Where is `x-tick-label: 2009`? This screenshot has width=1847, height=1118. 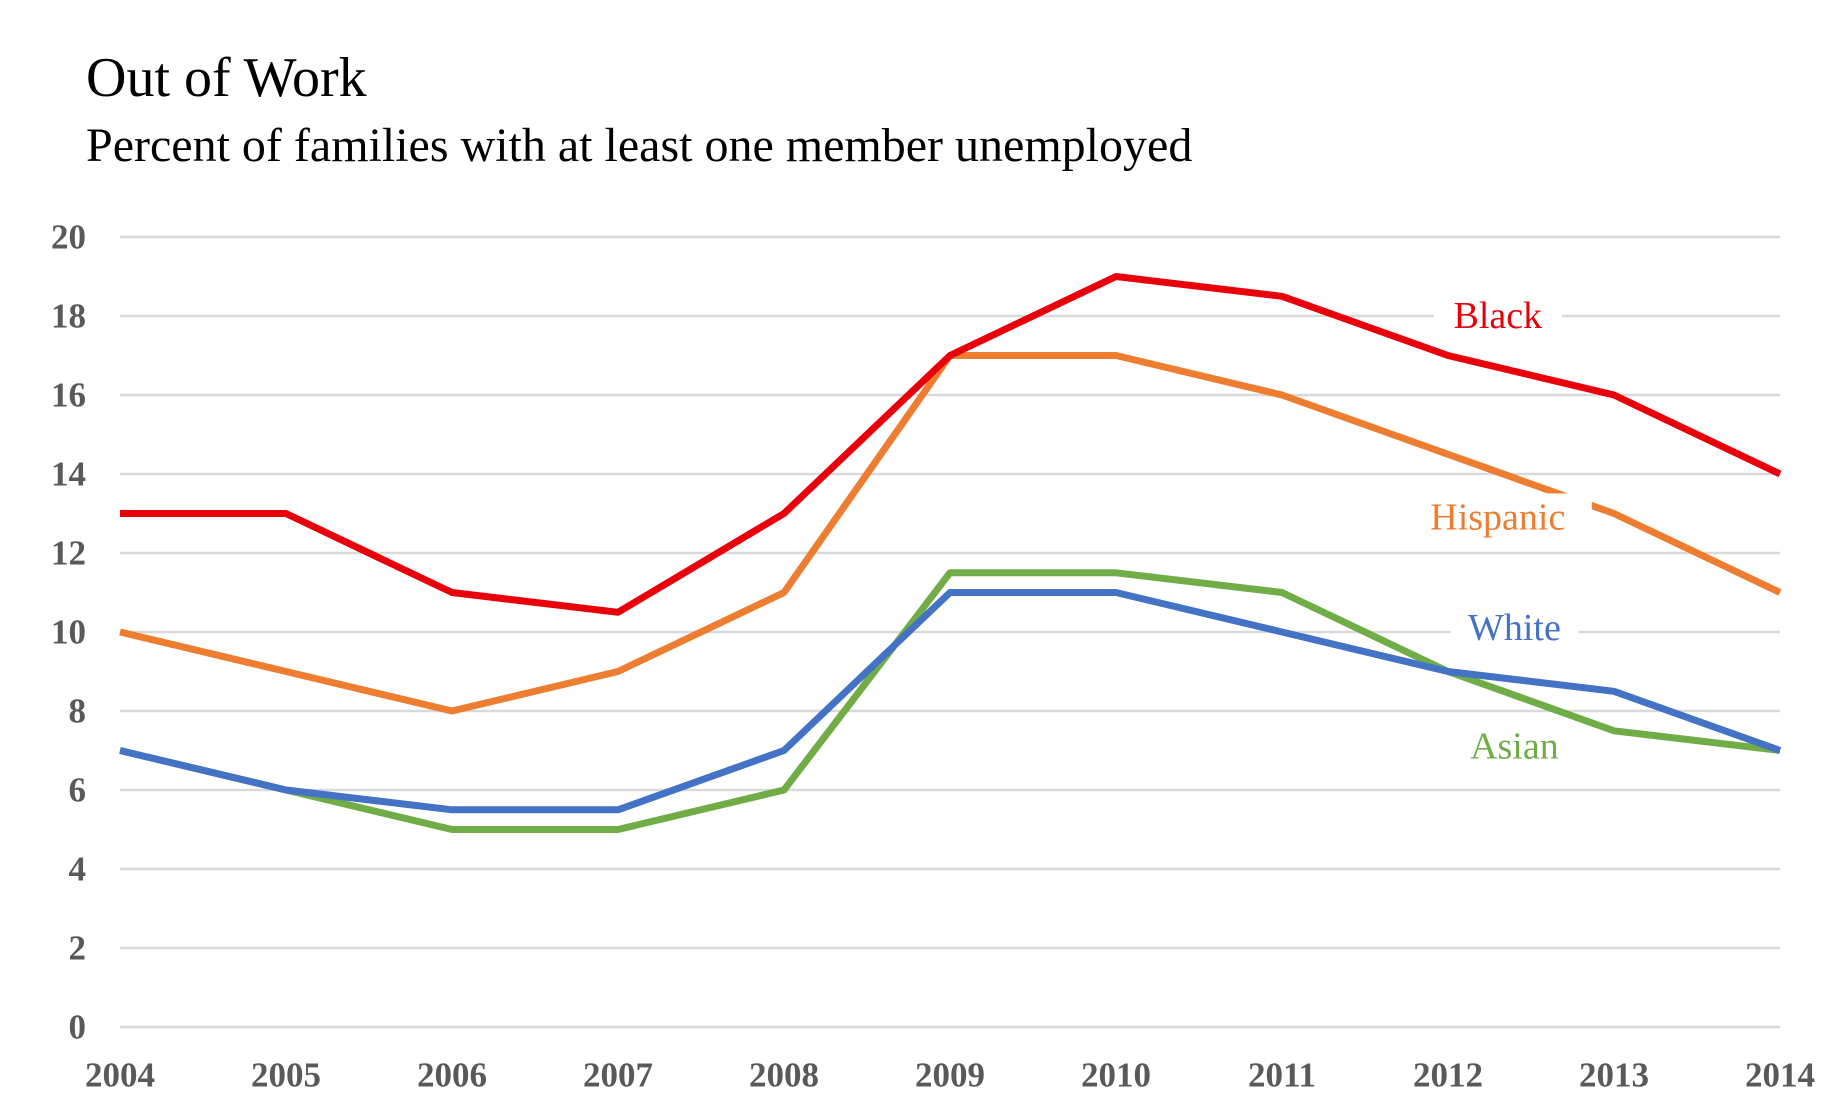 x-tick-label: 2009 is located at coordinates (950, 1075).